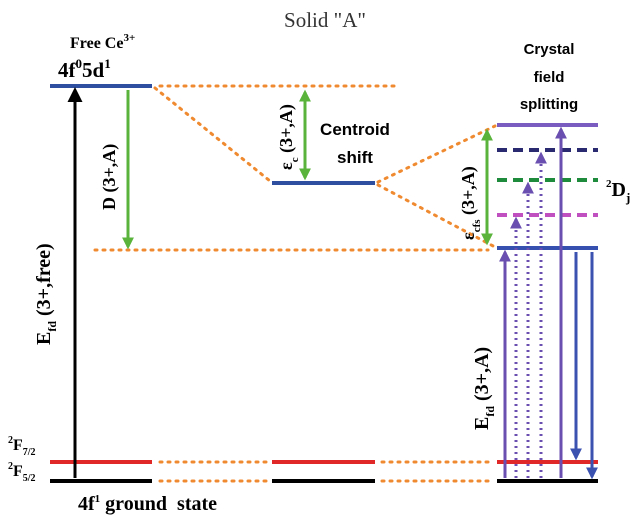 This screenshot has height=517, width=639. I want to click on label: Efd (3+,A), so click(484, 388).